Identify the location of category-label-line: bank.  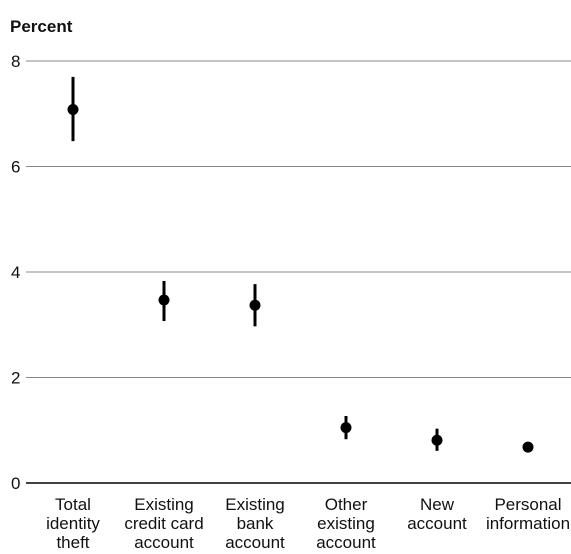
(255, 523).